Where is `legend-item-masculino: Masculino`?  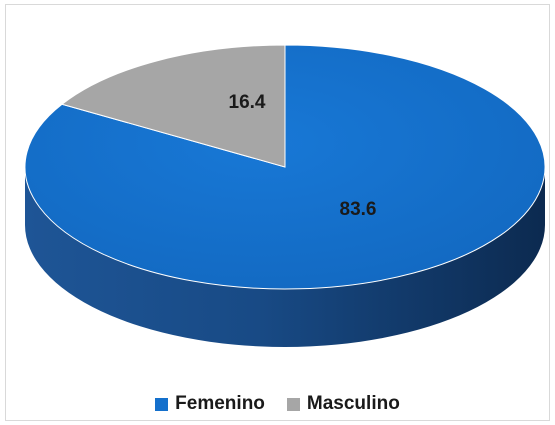
legend-item-masculino: Masculino is located at coordinates (343, 404).